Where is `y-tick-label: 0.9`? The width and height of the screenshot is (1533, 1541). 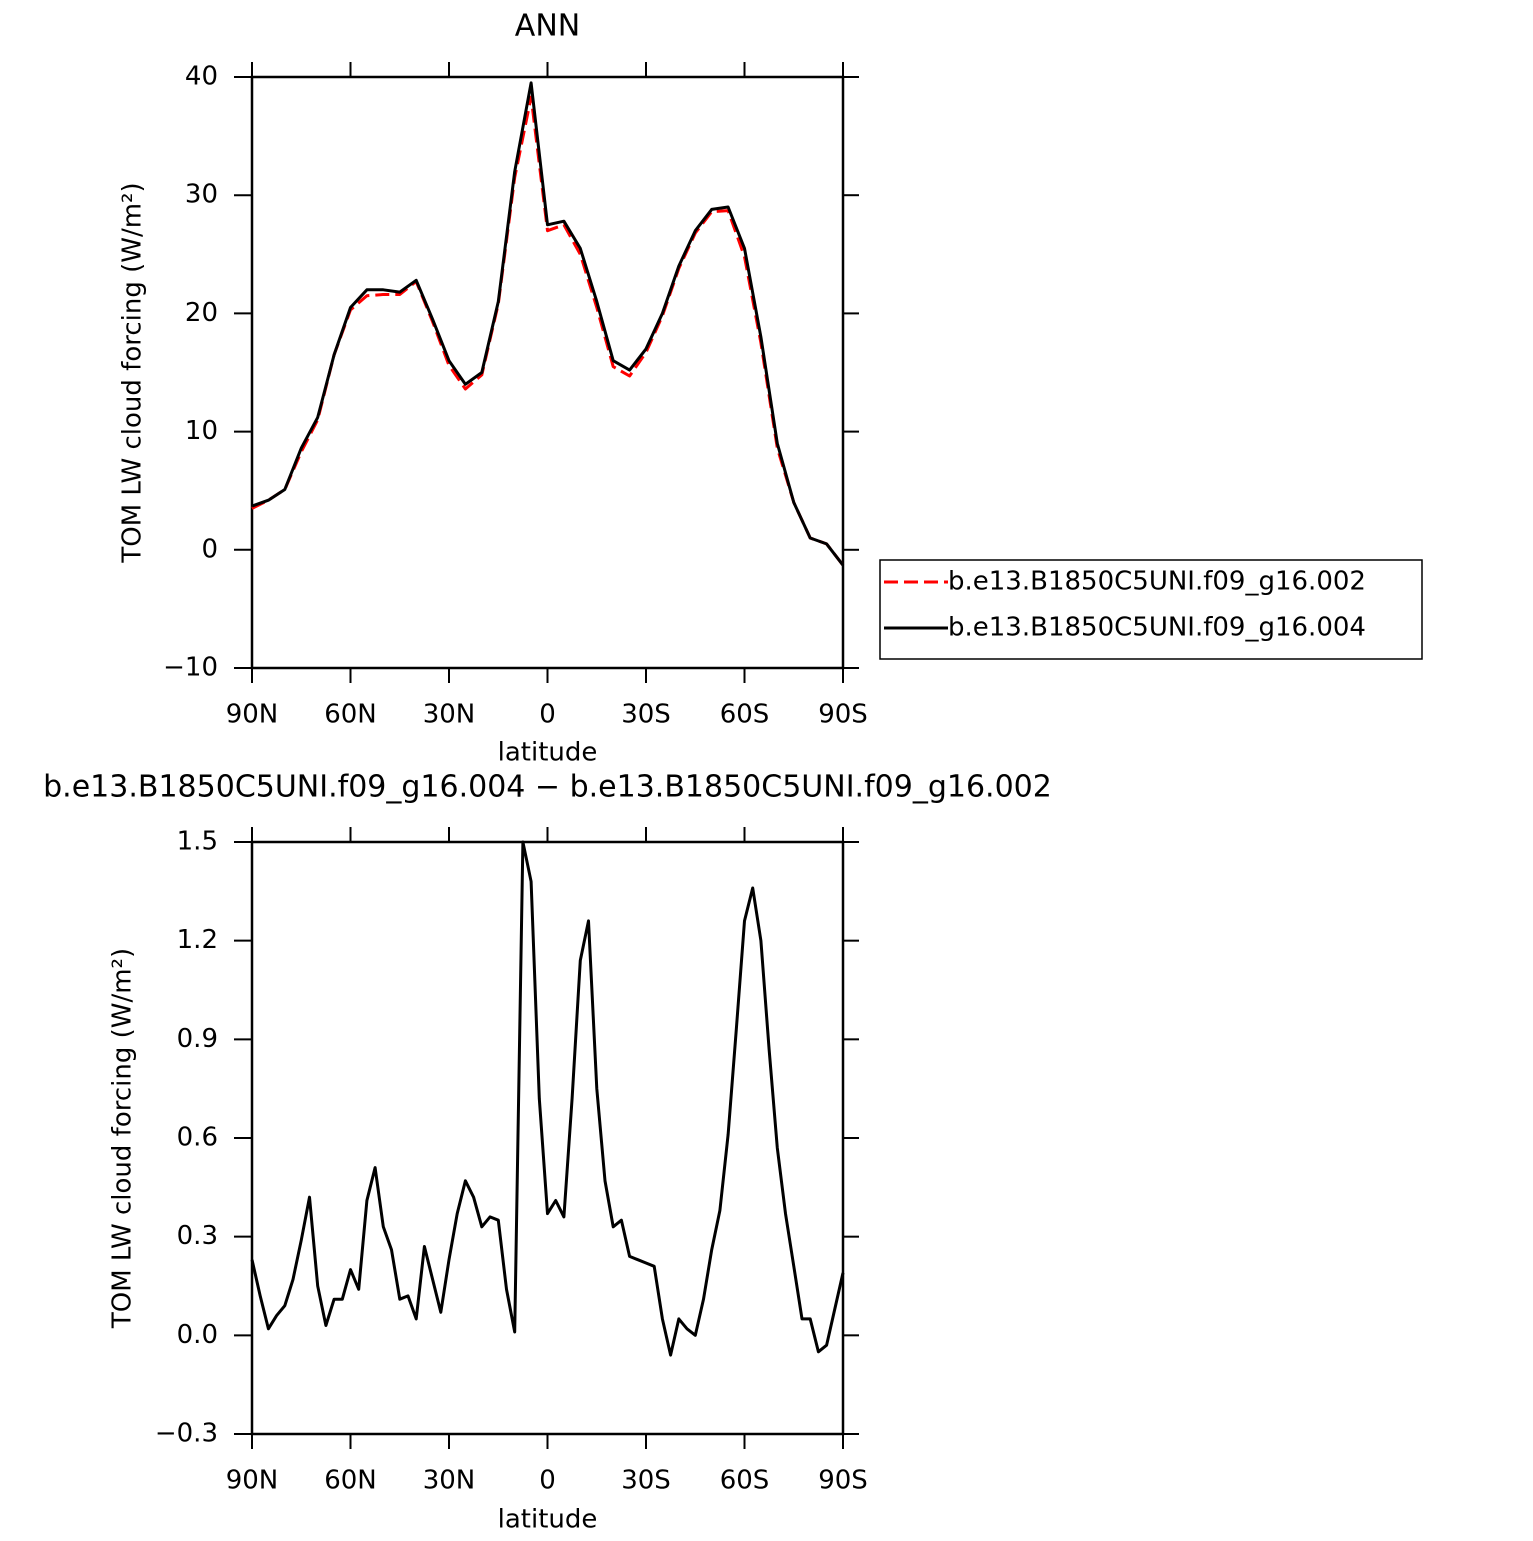
y-tick-label: 0.9 is located at coordinates (197, 1039).